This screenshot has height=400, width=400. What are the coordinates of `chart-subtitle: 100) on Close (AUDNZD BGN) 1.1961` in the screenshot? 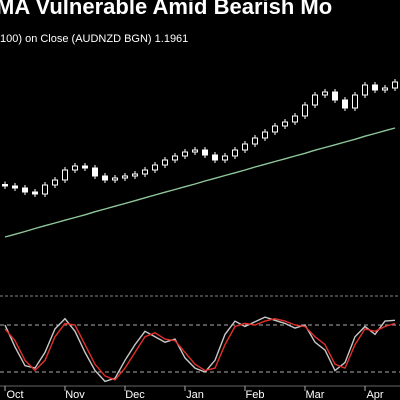 It's located at (94, 39).